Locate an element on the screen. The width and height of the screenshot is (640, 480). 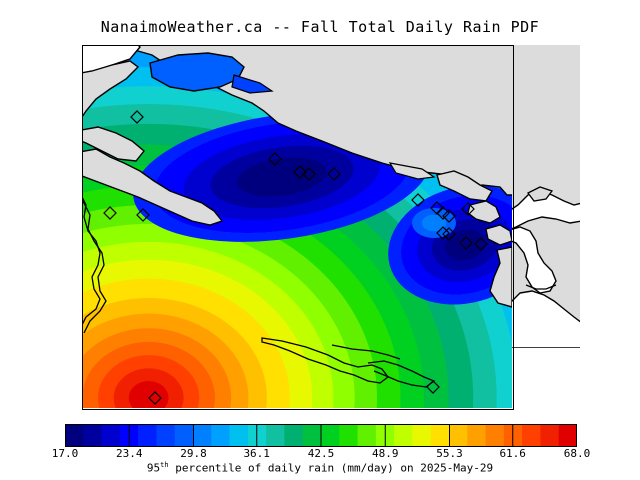
colorbar-border is located at coordinates (321, 435).